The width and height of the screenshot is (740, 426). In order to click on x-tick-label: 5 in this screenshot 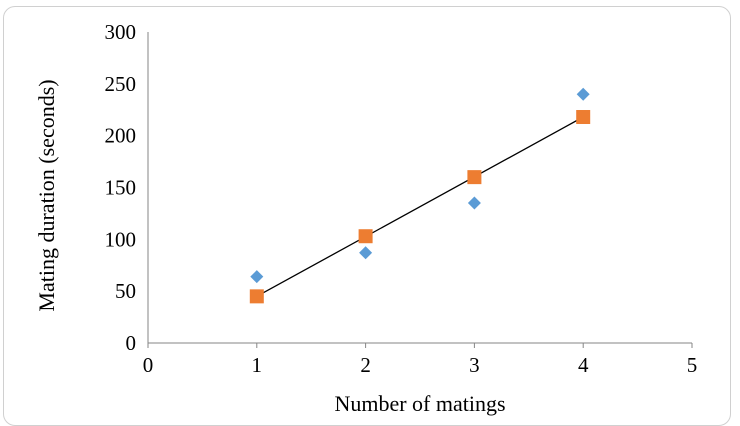, I will do `click(692, 365)`.